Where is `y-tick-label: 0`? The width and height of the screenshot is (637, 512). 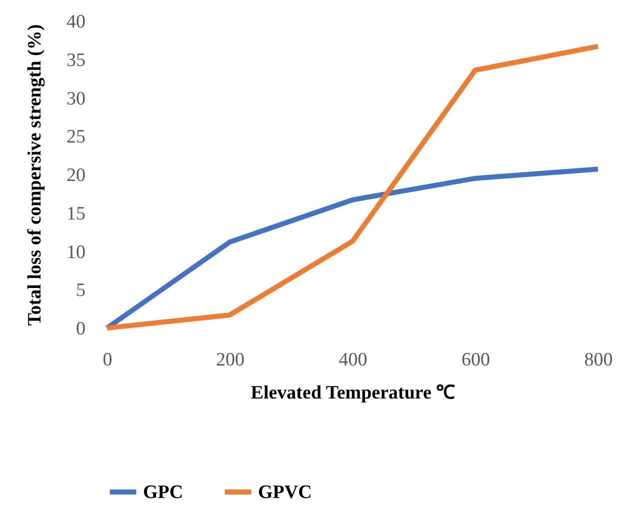
y-tick-label: 0 is located at coordinates (81, 329).